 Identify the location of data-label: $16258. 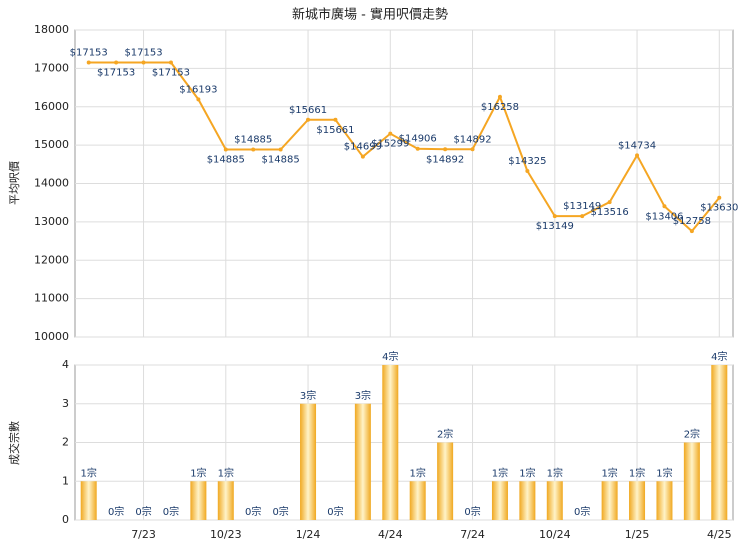
(500, 107).